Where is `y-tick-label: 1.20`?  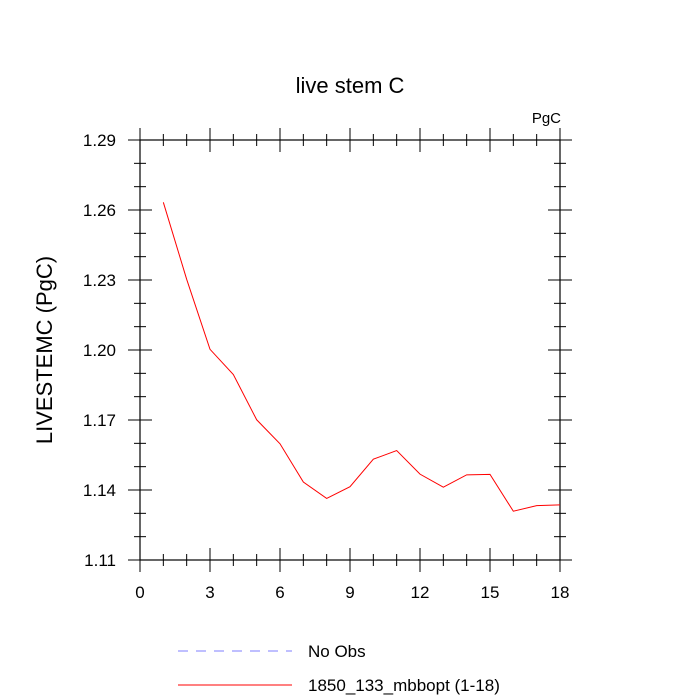 y-tick-label: 1.20 is located at coordinates (99, 350).